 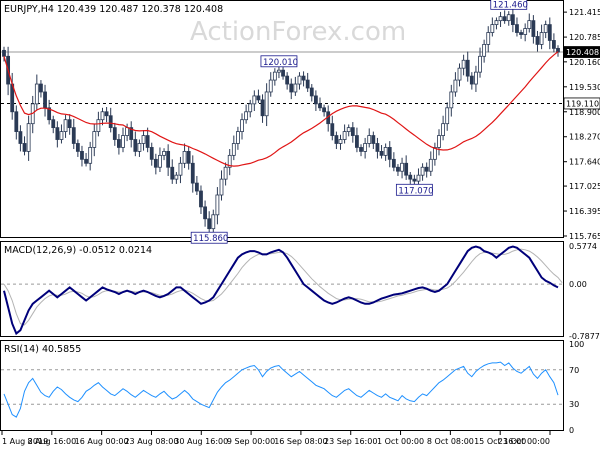 I want to click on annotation-label: 115.860, so click(x=210, y=239).